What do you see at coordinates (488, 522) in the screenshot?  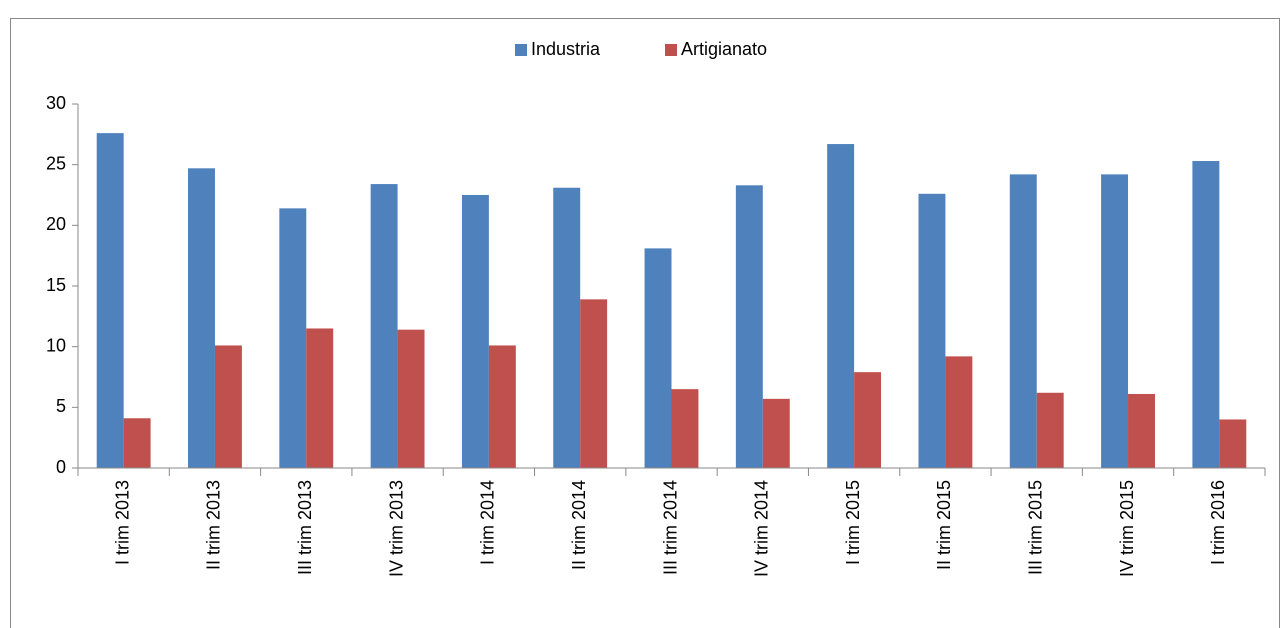 I see `x-tick-label: I trim 2014` at bounding box center [488, 522].